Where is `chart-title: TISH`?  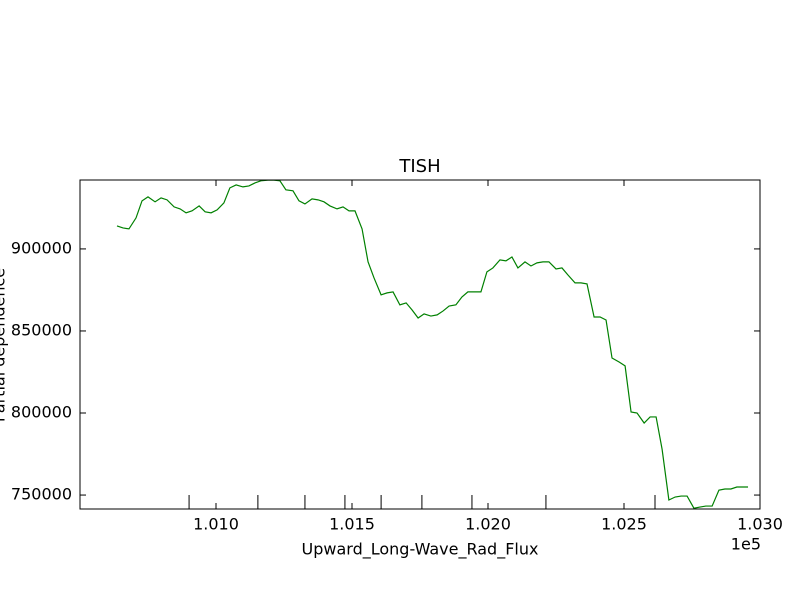 chart-title: TISH is located at coordinates (419, 166).